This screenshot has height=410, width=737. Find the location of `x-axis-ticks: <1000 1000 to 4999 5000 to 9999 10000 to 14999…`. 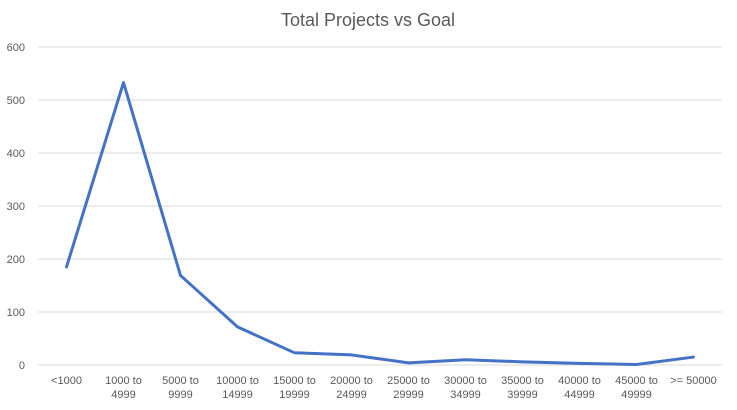

x-axis-ticks: <1000 1000 to 4999 5000 to 9999 10000 to 14999… is located at coordinates (384, 388).